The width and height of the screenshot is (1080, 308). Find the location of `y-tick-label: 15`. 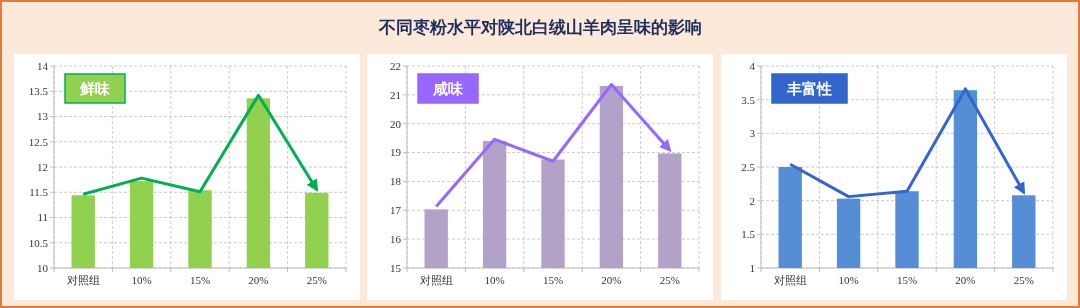

y-tick-label: 15 is located at coordinates (396, 267).